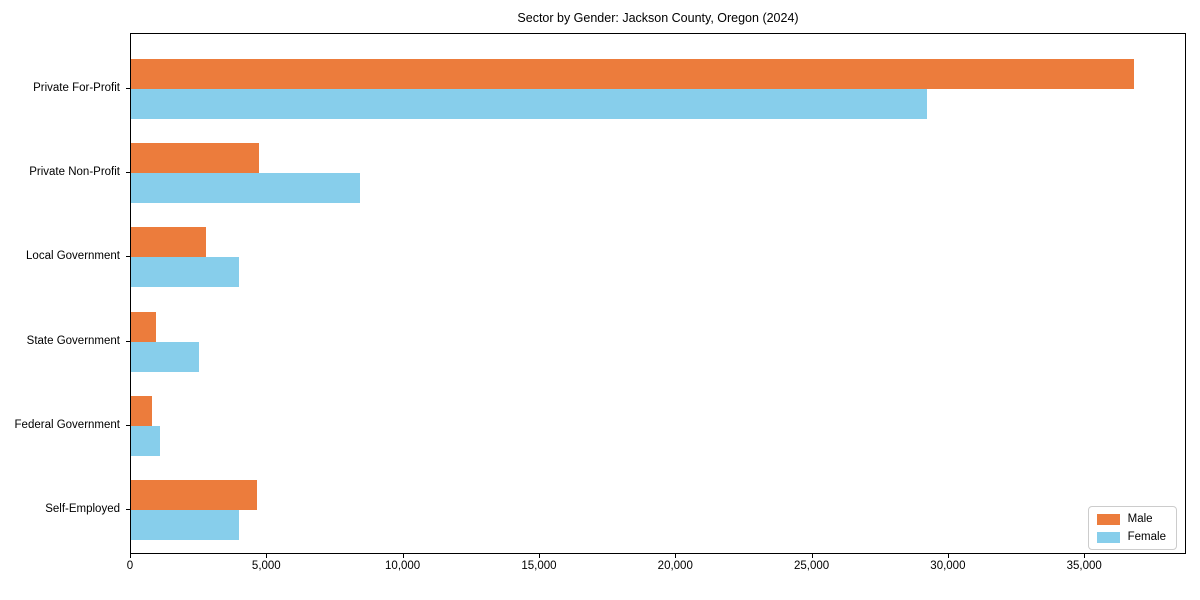 The image size is (1200, 600). Describe the element at coordinates (73, 340) in the screenshot. I see `y-tick-label-state-government: State Government` at that location.